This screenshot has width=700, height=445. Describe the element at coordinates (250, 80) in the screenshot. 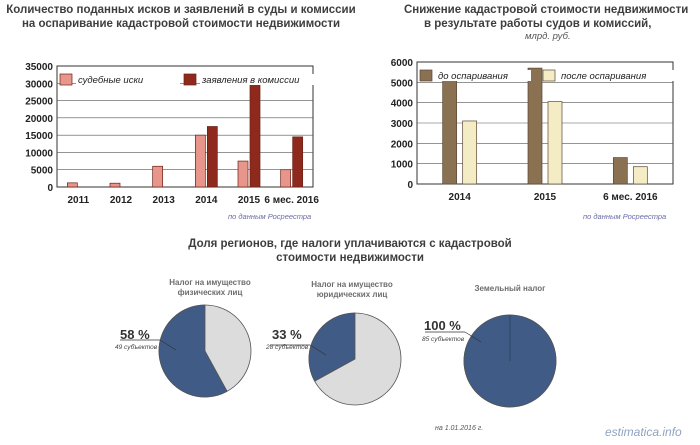

I see `legend-label: заявления в комиссии` at that location.